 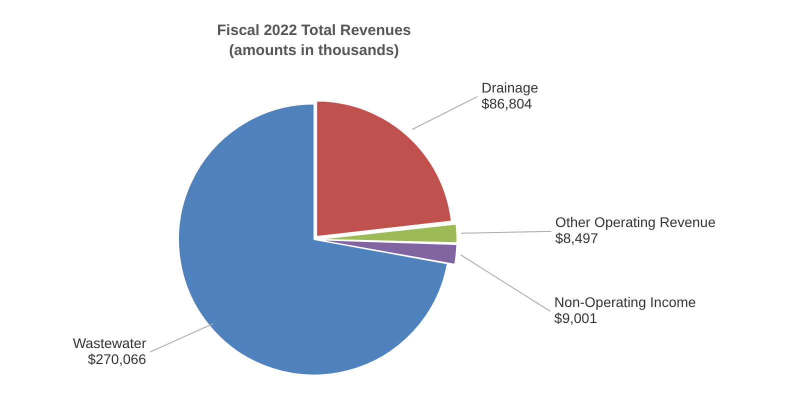 What do you see at coordinates (506, 103) in the screenshot?
I see `data-label: $86,804` at bounding box center [506, 103].